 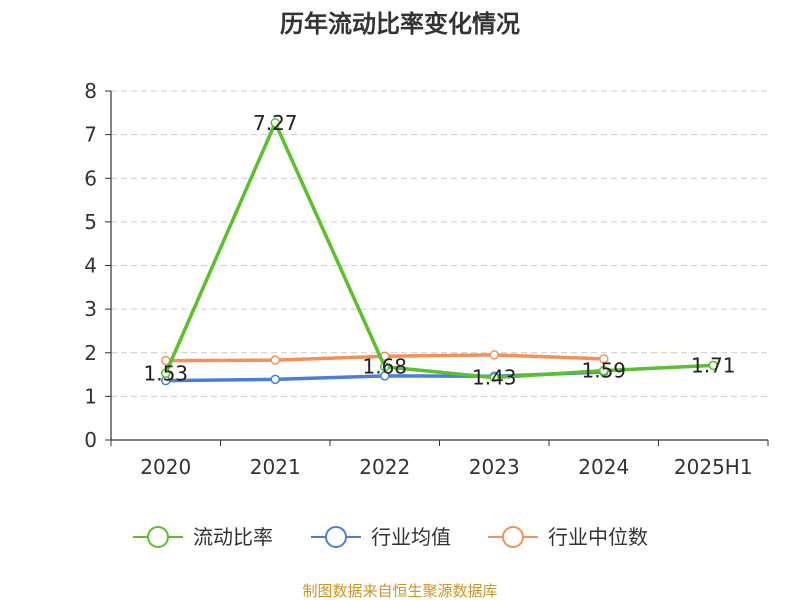 What do you see at coordinates (598, 537) in the screenshot?
I see `legend-label-2: 行业中位数` at bounding box center [598, 537].